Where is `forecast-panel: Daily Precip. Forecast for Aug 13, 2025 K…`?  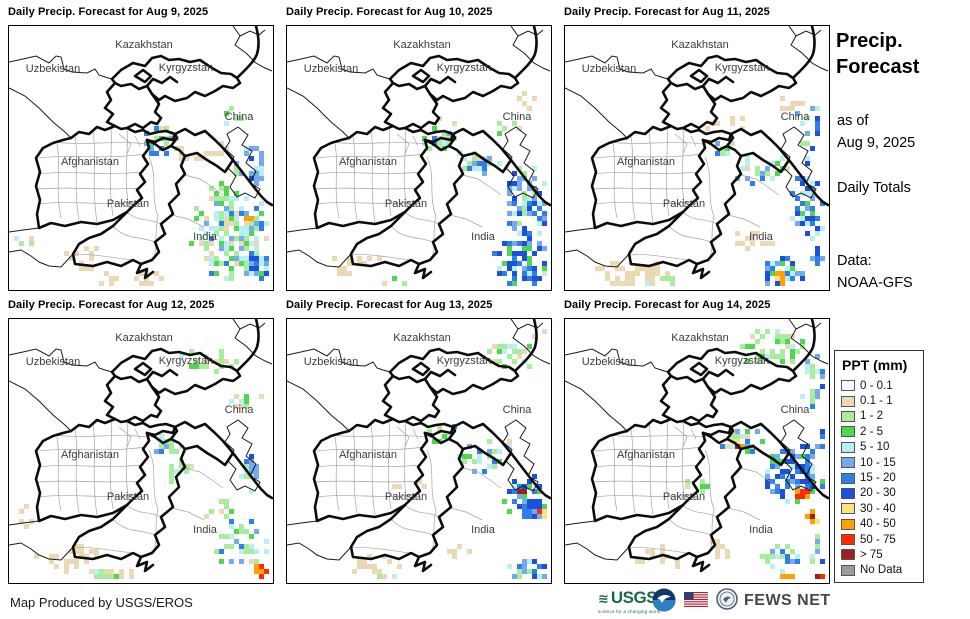
forecast-panel: Daily Precip. Forecast for Aug 13, 2025 K… is located at coordinates (419, 440).